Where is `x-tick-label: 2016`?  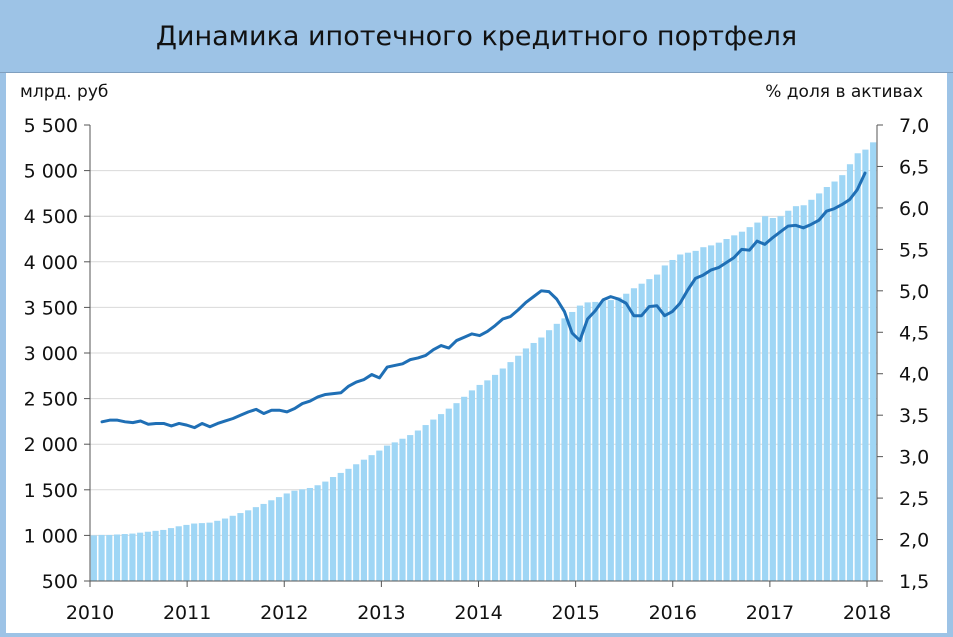 x-tick-label: 2016 is located at coordinates (673, 613).